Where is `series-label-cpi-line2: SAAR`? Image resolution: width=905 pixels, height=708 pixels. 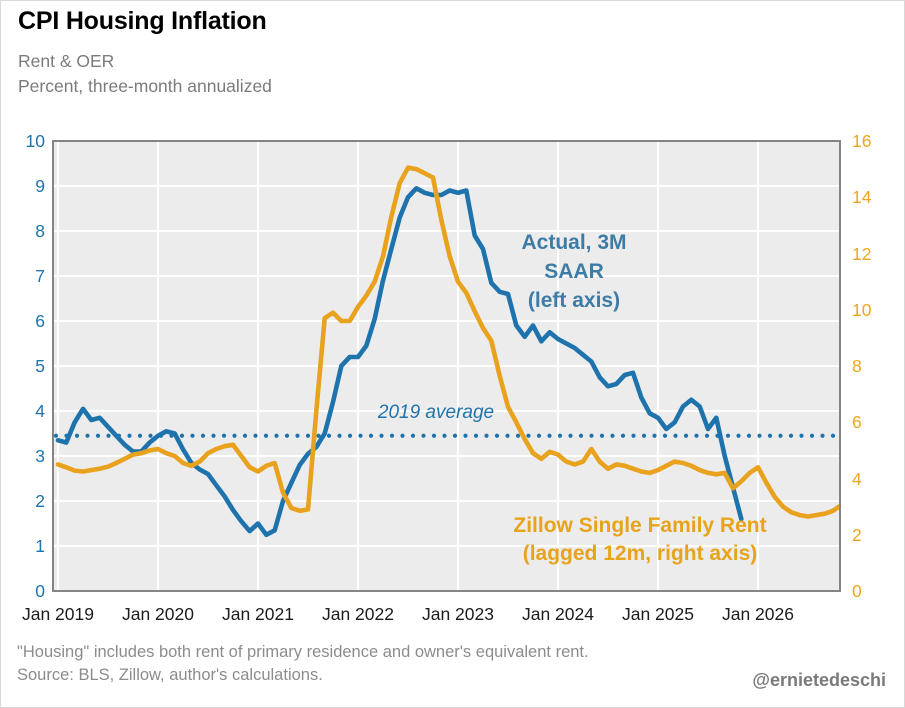 series-label-cpi-line2: SAAR is located at coordinates (574, 271).